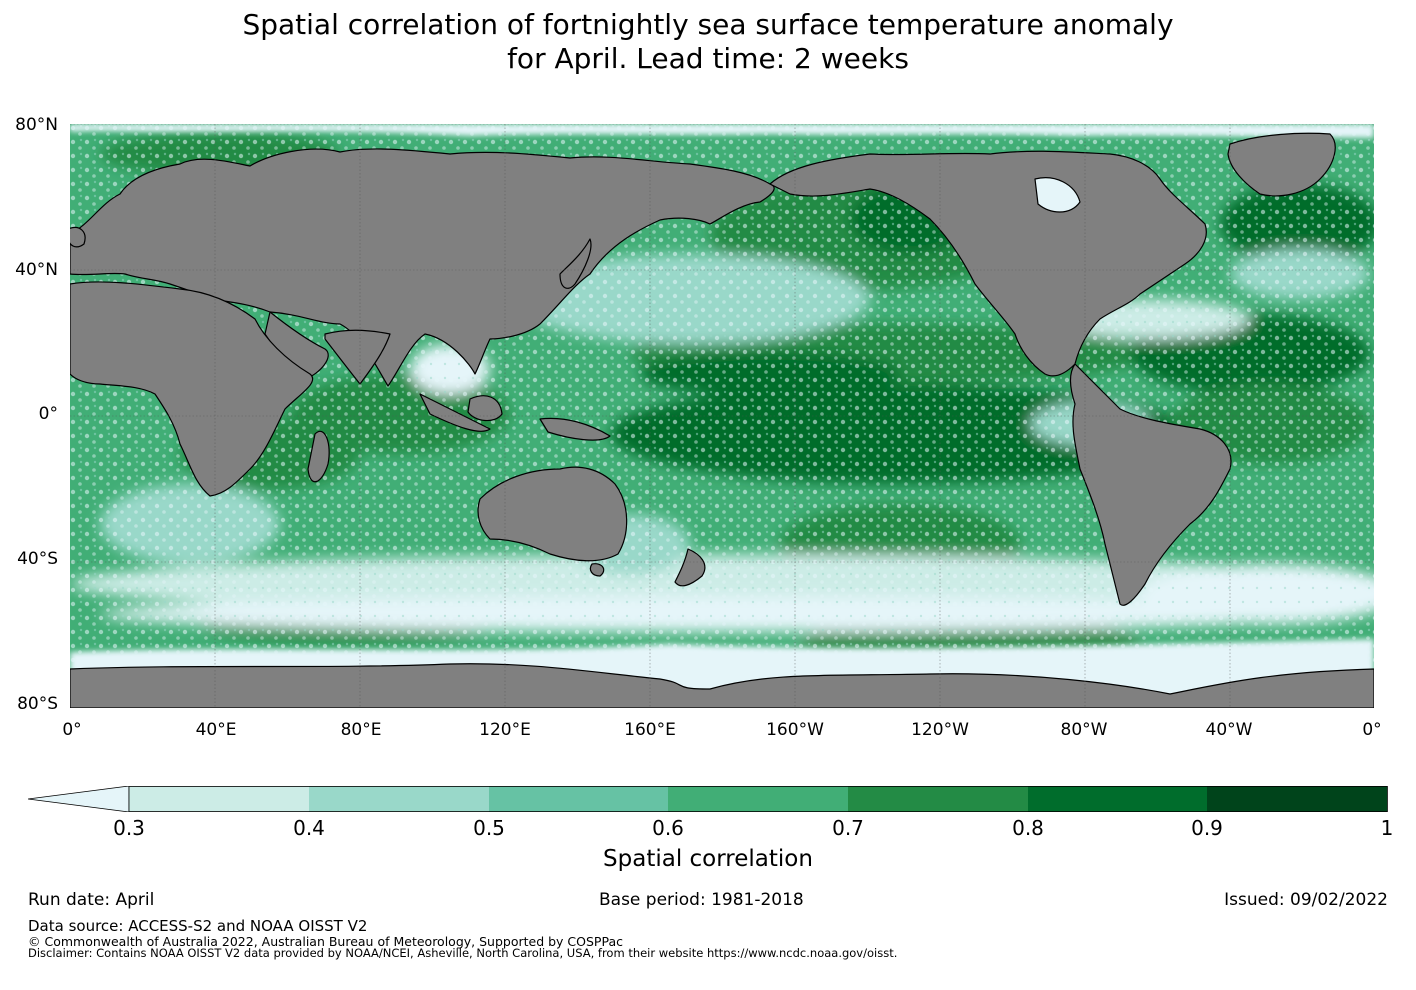  What do you see at coordinates (36, 270) in the screenshot?
I see `lat-label-40n: 40°N` at bounding box center [36, 270].